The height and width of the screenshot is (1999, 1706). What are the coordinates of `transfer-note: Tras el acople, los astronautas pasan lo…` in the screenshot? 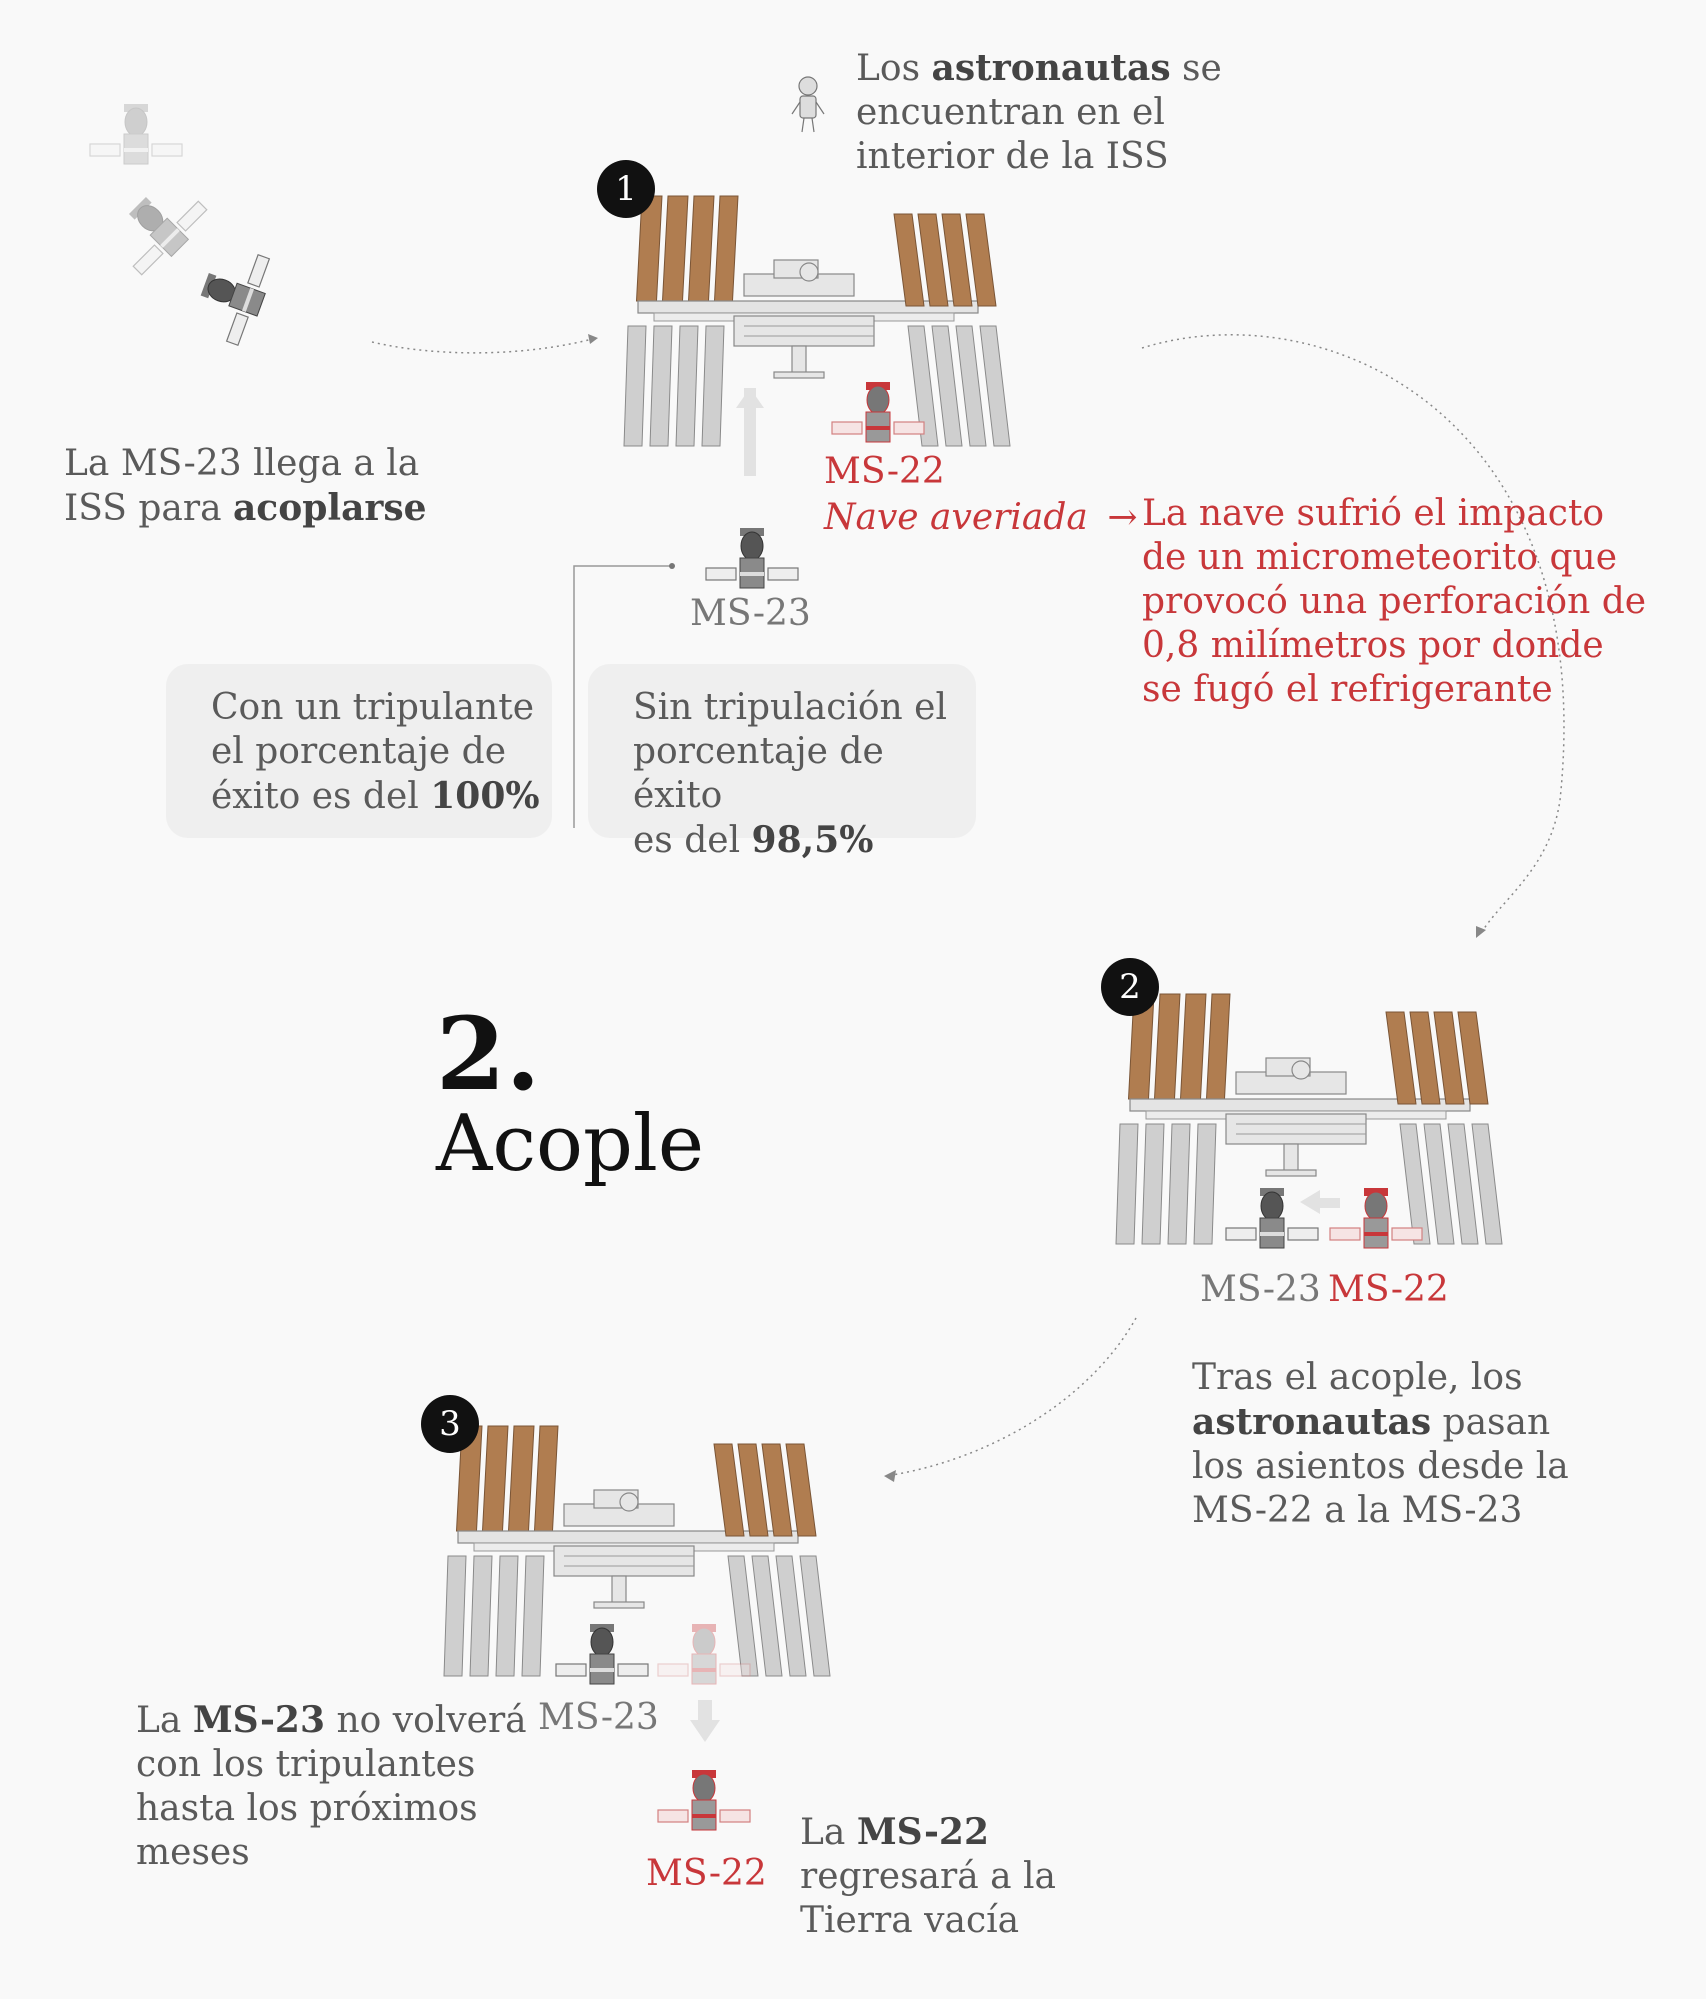 It's located at (1380, 1444).